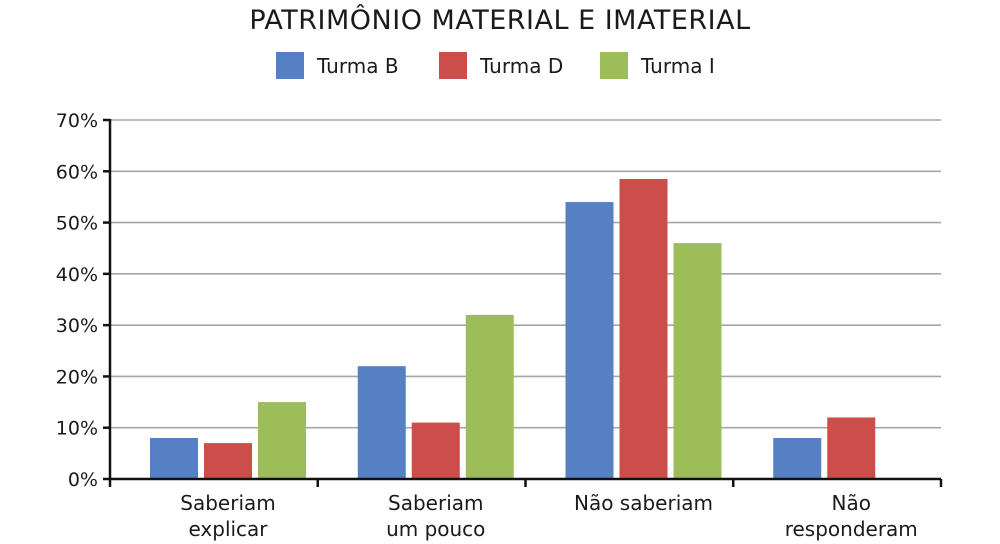 This screenshot has width=1000, height=544. I want to click on y-tick-label: 70%, so click(77, 121).